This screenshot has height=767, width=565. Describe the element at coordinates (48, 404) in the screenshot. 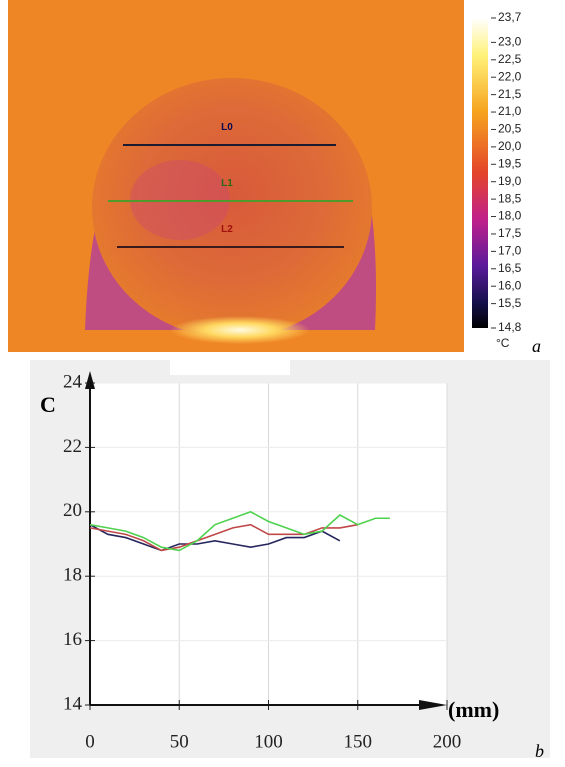

I see `y-axis-label: C` at that location.